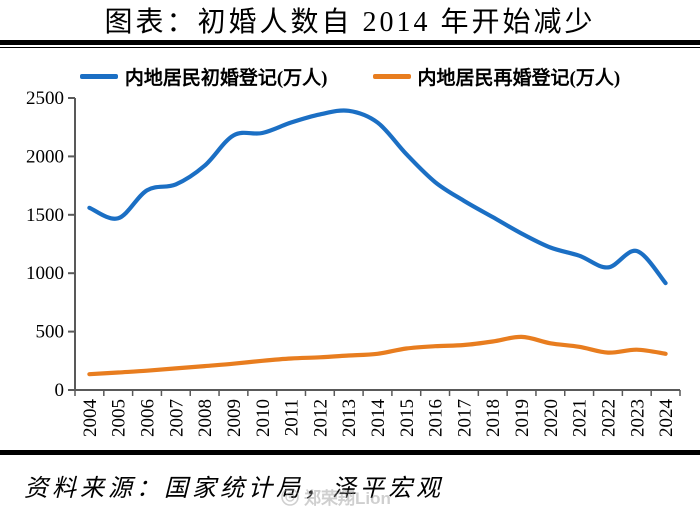  Describe the element at coordinates (350, 42) in the screenshot. I see `top-divider-thick` at that location.